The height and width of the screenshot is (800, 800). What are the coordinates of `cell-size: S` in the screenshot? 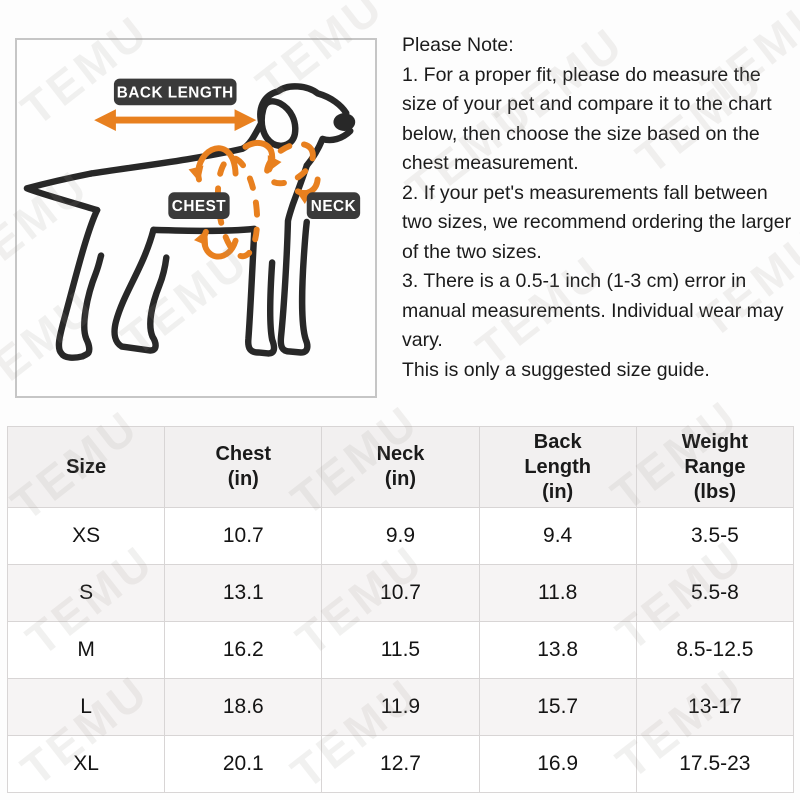 It's located at (86, 593).